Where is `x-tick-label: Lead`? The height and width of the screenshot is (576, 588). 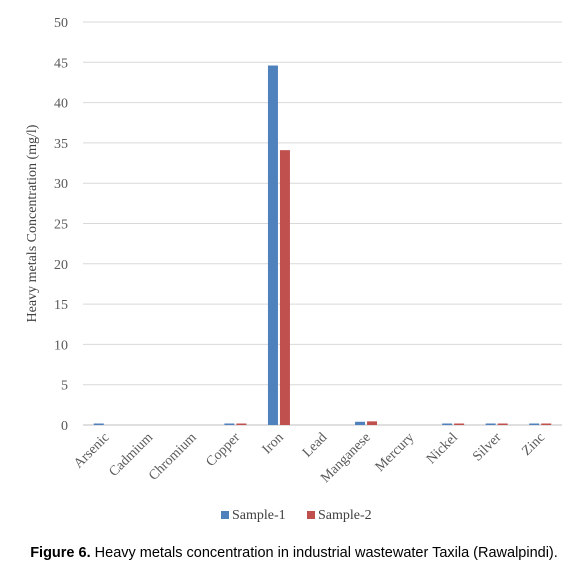
x-tick-label: Lead is located at coordinates (315, 445).